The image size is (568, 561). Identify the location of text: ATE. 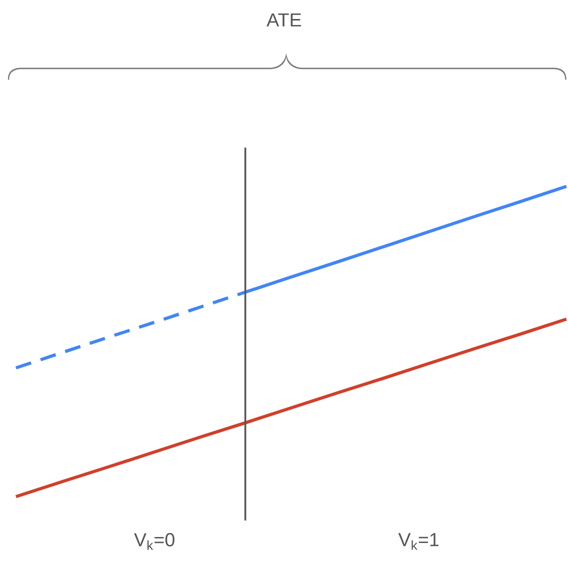
(284, 19).